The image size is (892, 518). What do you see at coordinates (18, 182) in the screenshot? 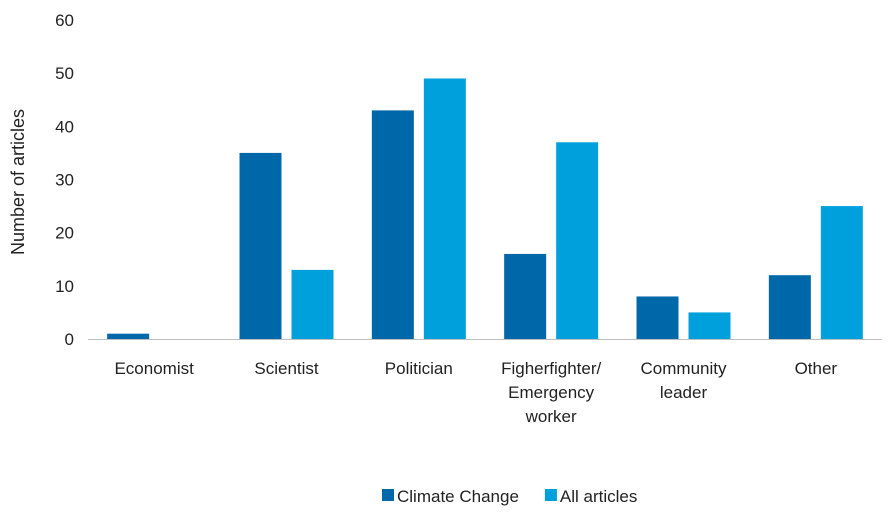
I see `y-axis-label: Number of articles` at bounding box center [18, 182].